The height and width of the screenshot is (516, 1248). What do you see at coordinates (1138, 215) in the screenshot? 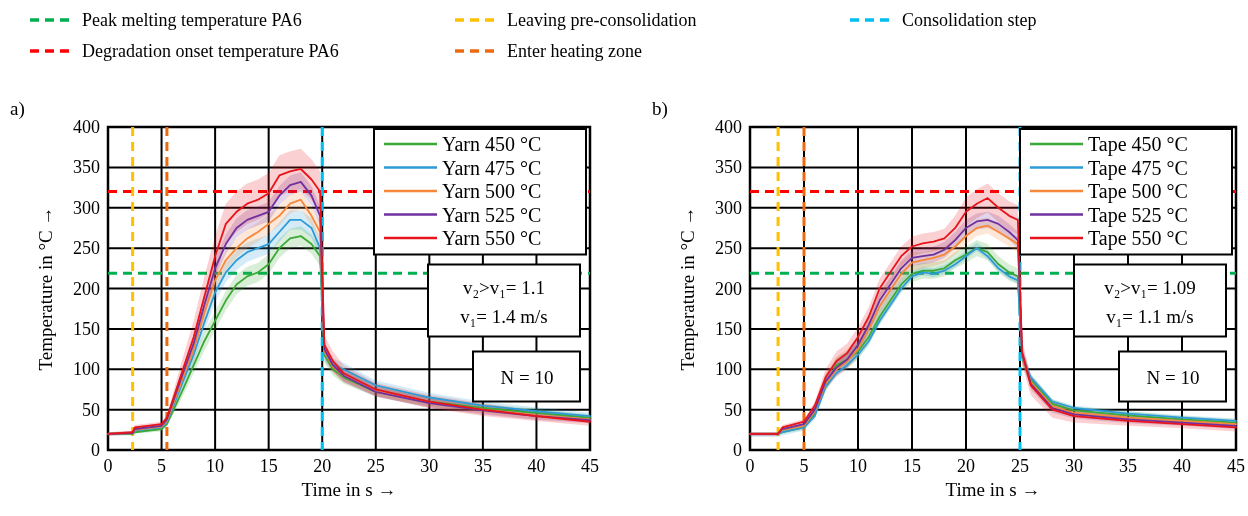
I see `legend-label: Tape 525 °C` at bounding box center [1138, 215].